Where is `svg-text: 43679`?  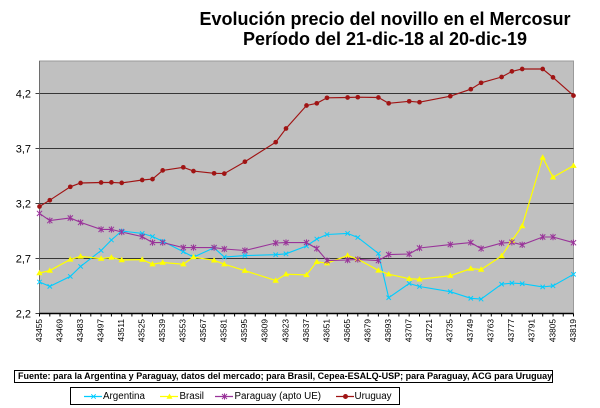
svg-text: 43679 is located at coordinates (367, 330).